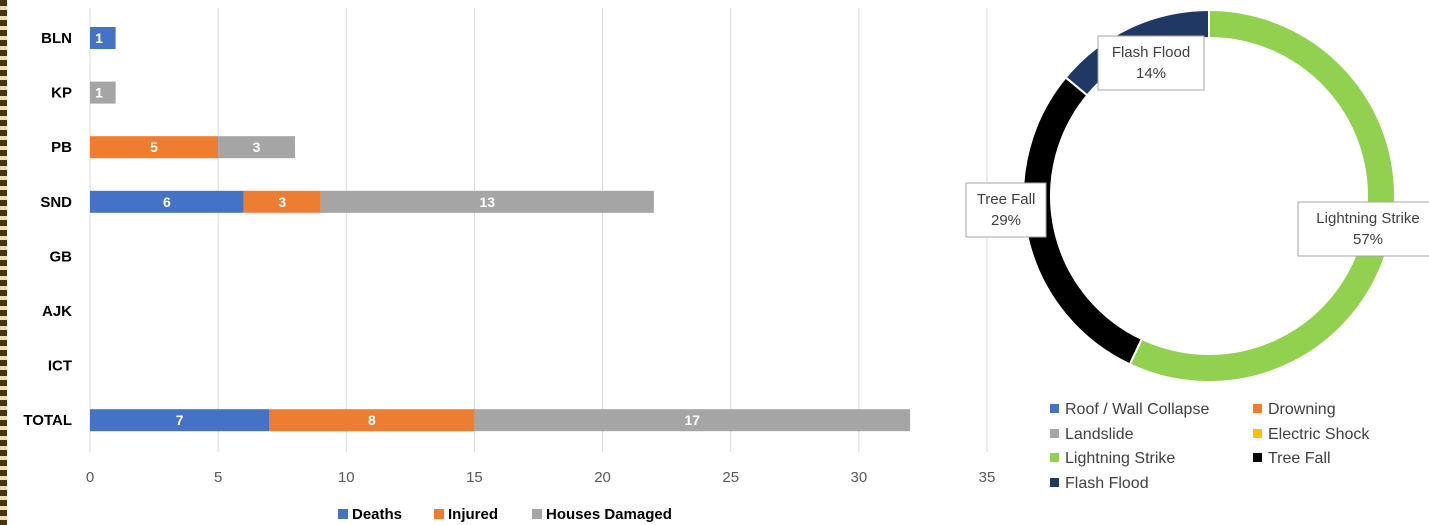 The image size is (1429, 525). I want to click on data-label: 13, so click(487, 202).